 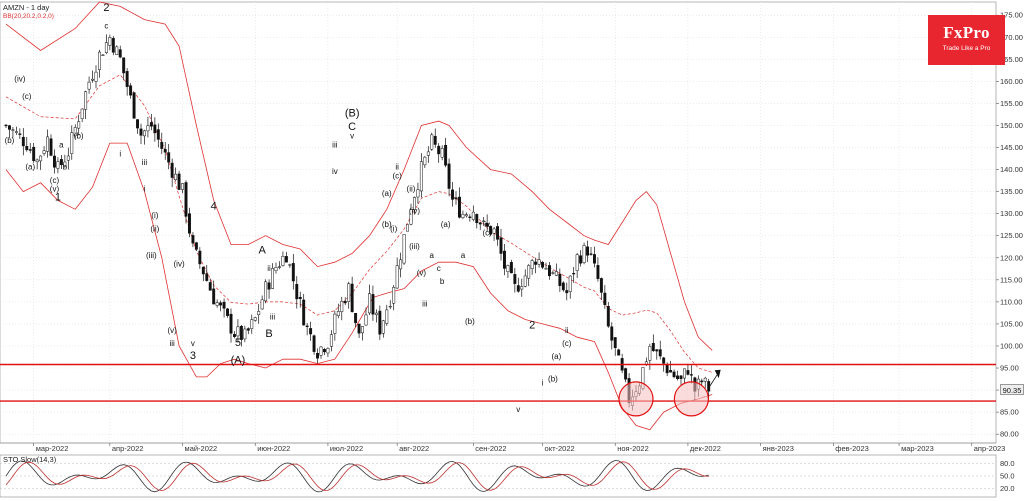 I want to click on last-price-badge: 90.35, so click(x=1012, y=389).